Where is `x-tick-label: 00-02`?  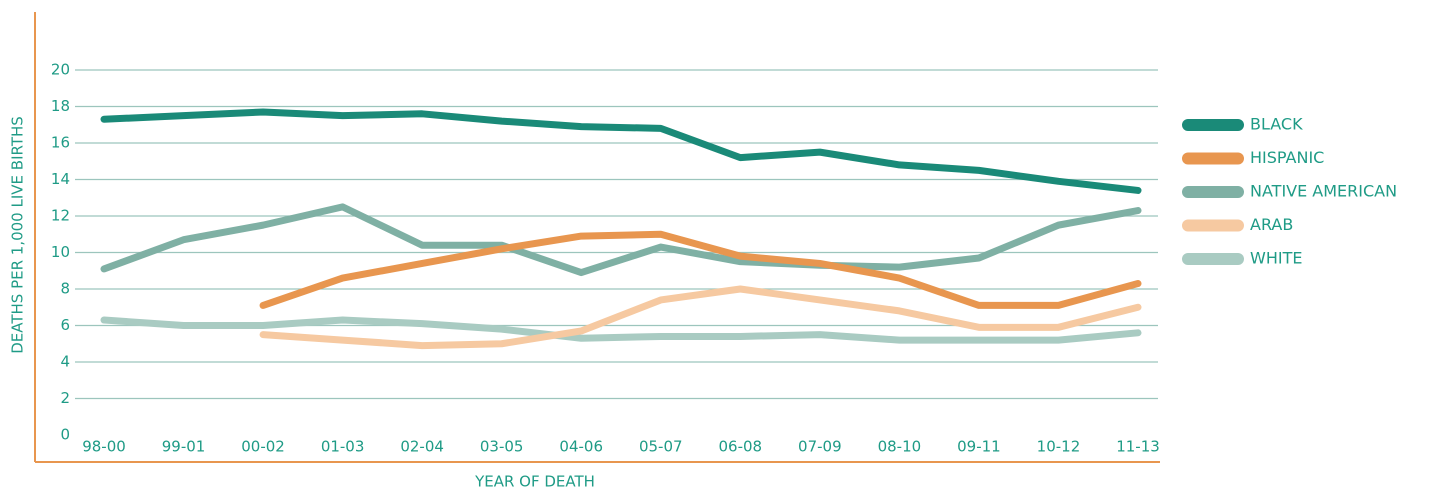 x-tick-label: 00-02 is located at coordinates (263, 447).